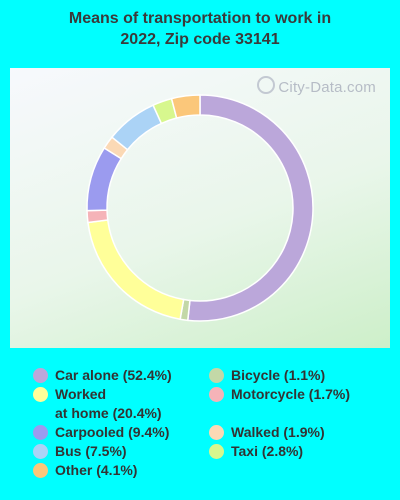 The height and width of the screenshot is (500, 400). I want to click on slice-other, so click(185, 106).